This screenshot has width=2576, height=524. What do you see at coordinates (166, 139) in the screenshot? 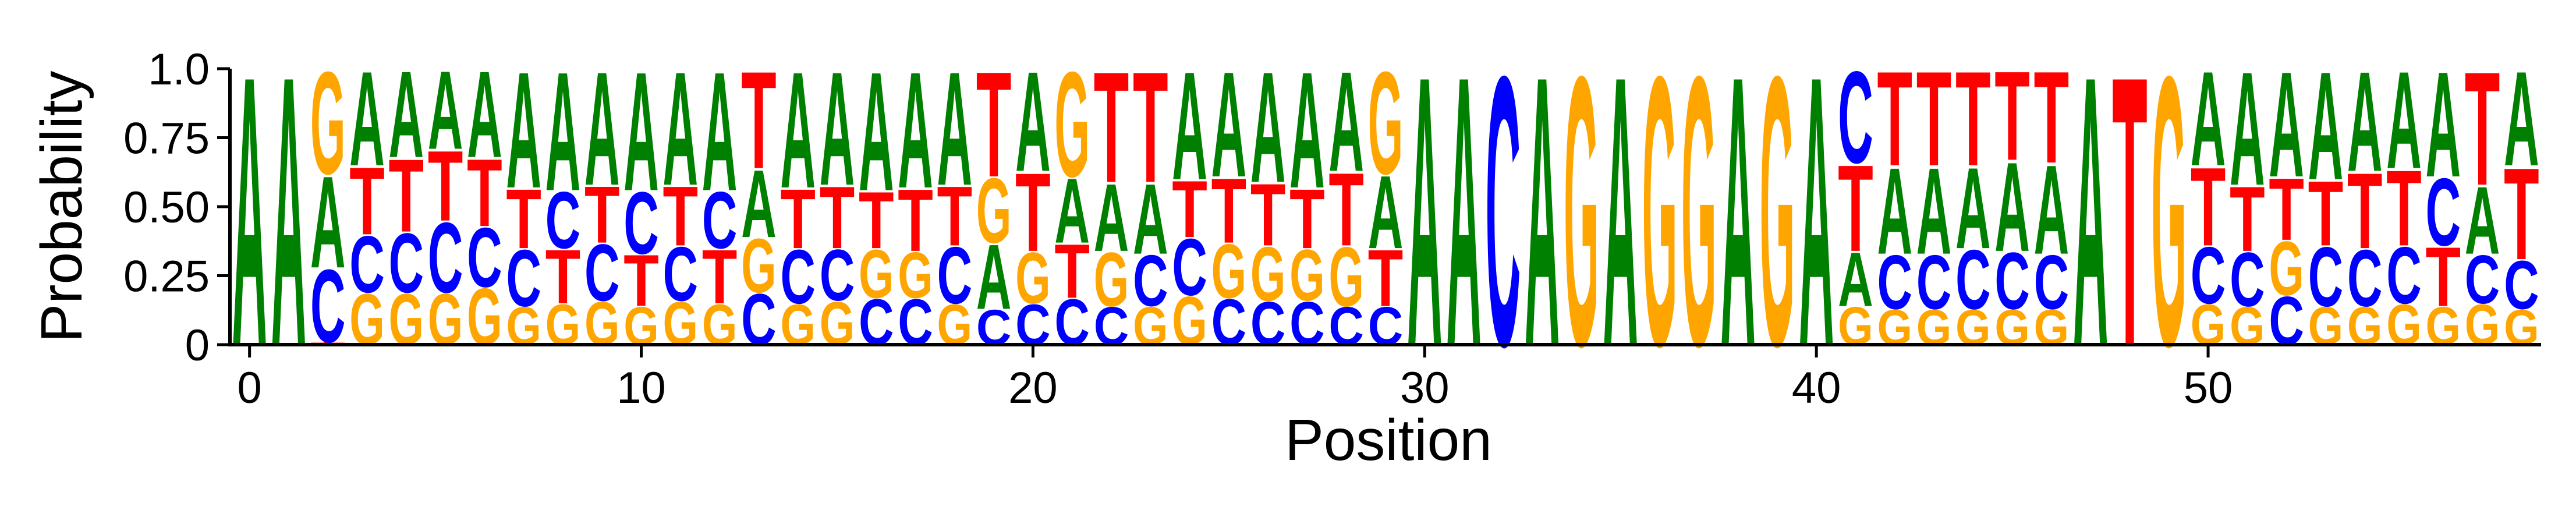
I see `y-tick-label: 0.75` at bounding box center [166, 139].